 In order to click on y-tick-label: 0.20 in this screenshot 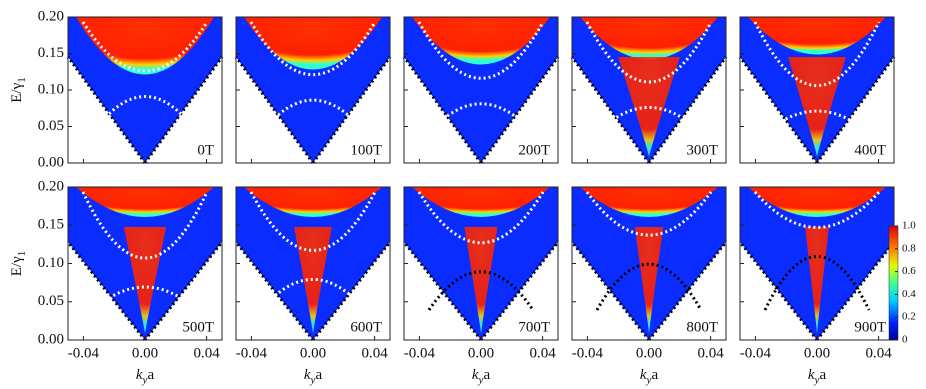, I will do `click(51, 16)`.